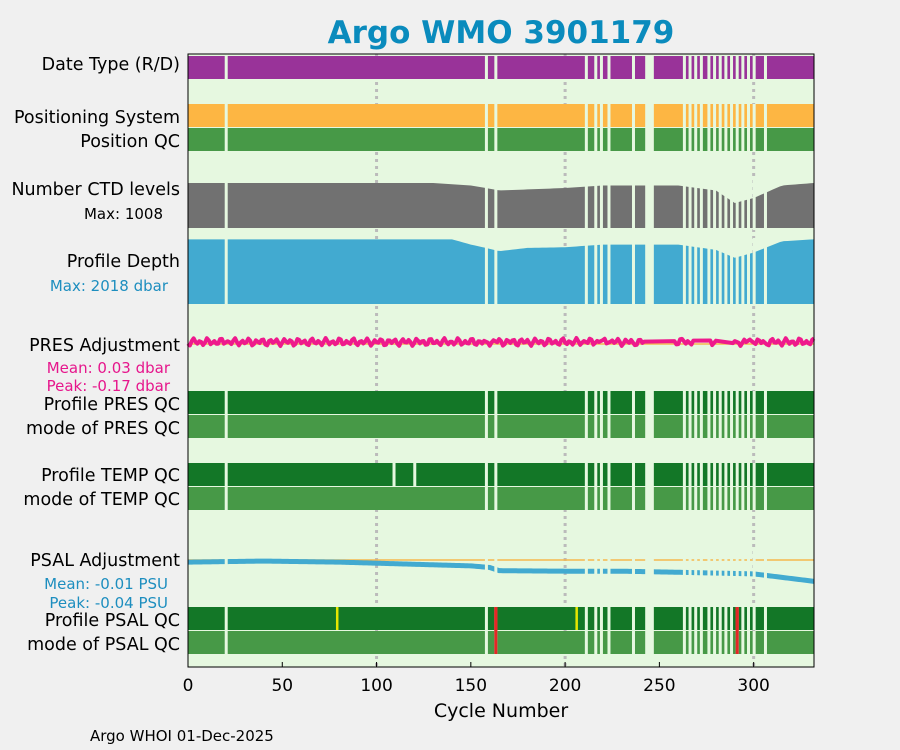 The width and height of the screenshot is (900, 750). Describe the element at coordinates (104, 346) in the screenshot. I see `label-pres-adjustment: PRES Adjustment` at that location.